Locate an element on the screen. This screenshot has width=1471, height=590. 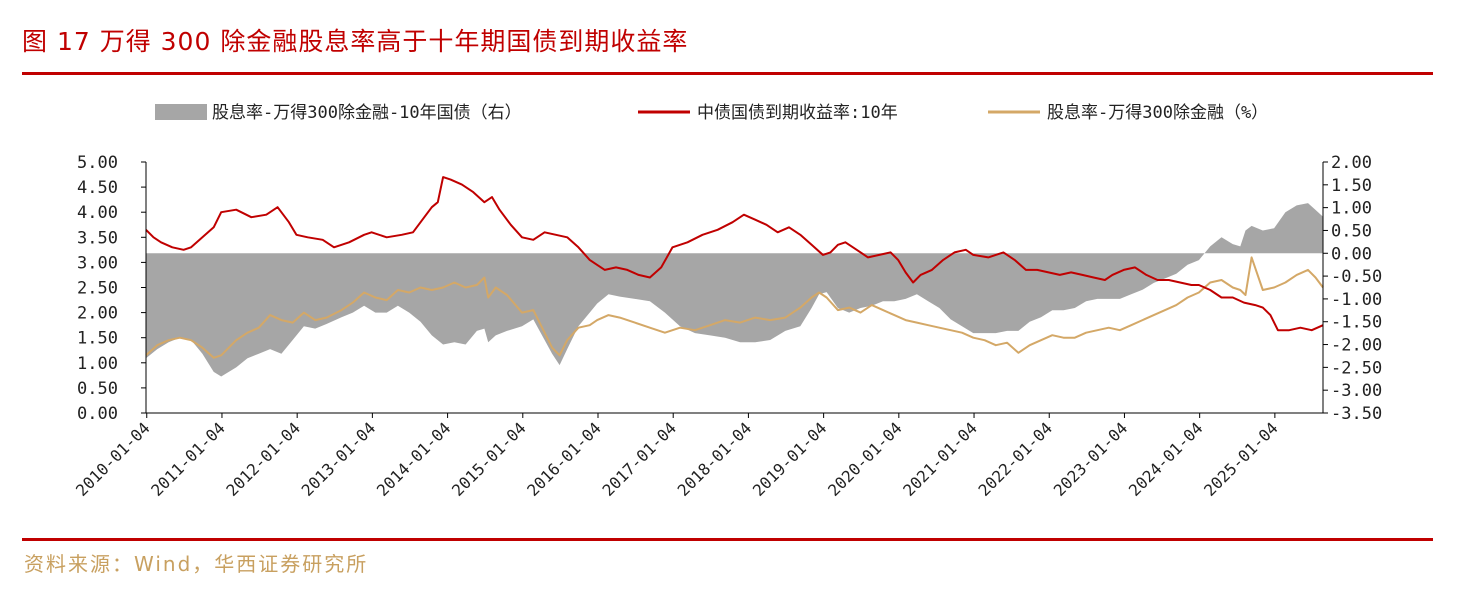
right-tick-label: -3.50 is located at coordinates (1356, 414).